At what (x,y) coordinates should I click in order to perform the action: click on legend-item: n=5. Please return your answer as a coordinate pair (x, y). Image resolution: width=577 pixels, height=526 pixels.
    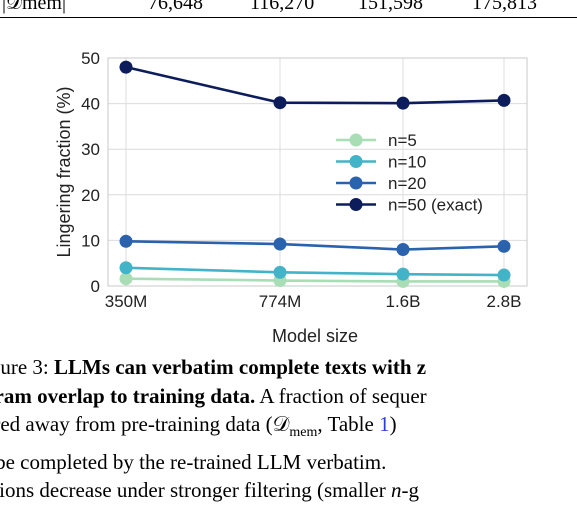
    Looking at the image, I should click on (376, 140).